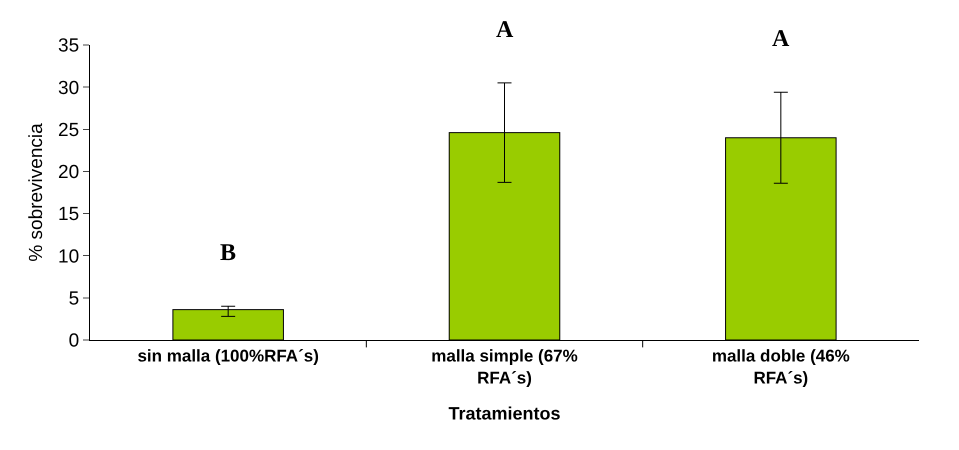 This screenshot has height=450, width=959. I want to click on y-tick-label: 30, so click(69, 88).